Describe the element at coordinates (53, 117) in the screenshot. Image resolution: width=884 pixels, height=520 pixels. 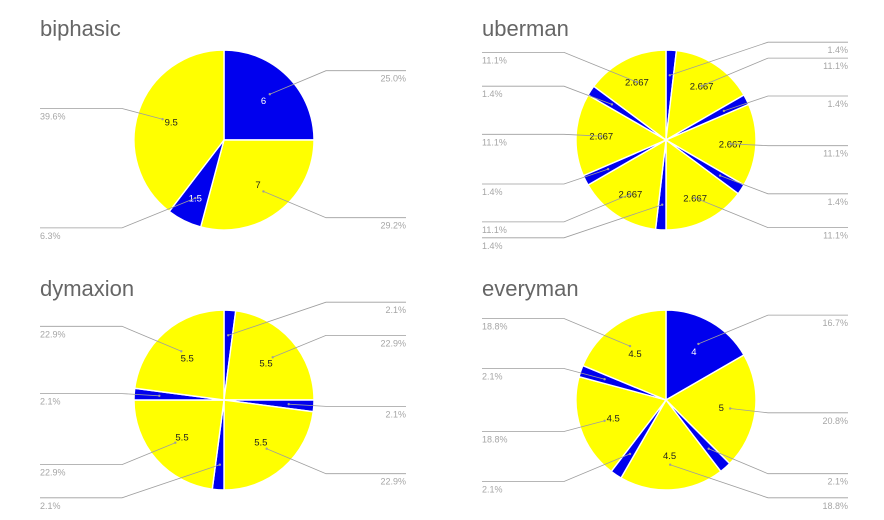
I see `slice-percent-label: 39.6%` at that location.